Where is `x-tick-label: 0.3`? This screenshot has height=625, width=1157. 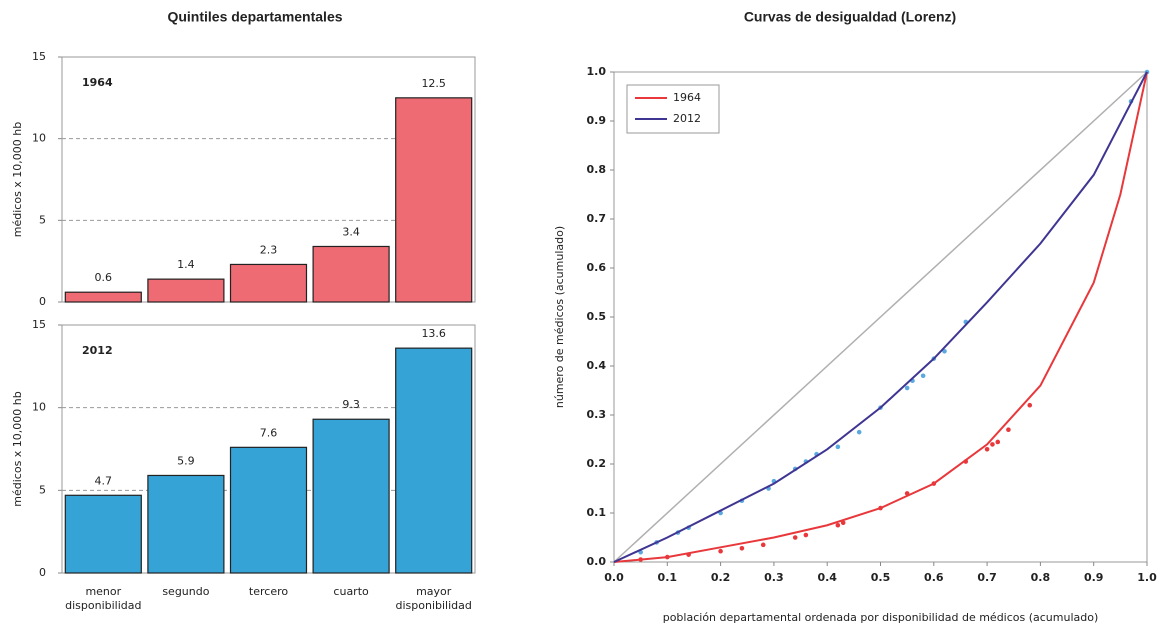 x-tick-label: 0.3 is located at coordinates (774, 577).